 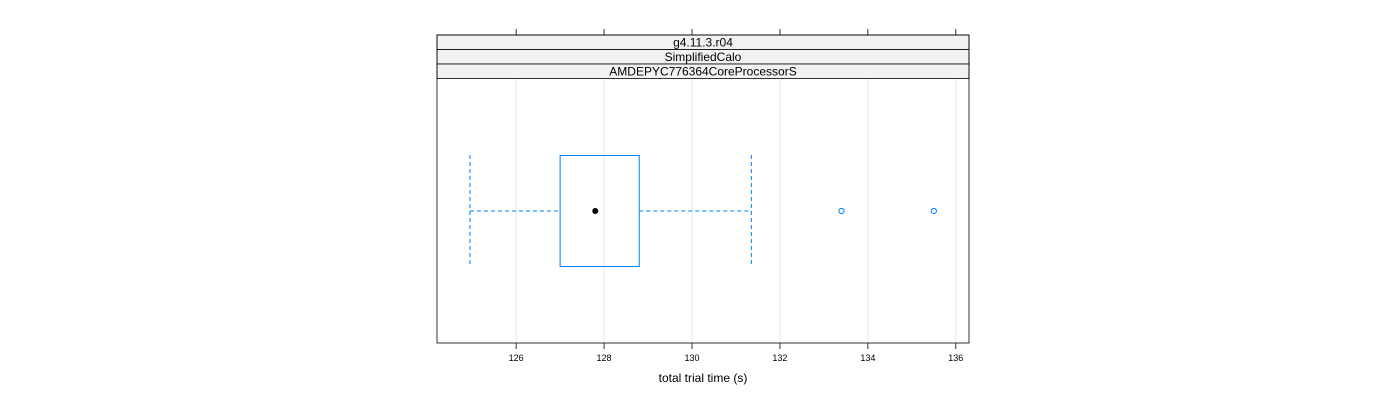 I want to click on box-group, so click(x=703, y=211).